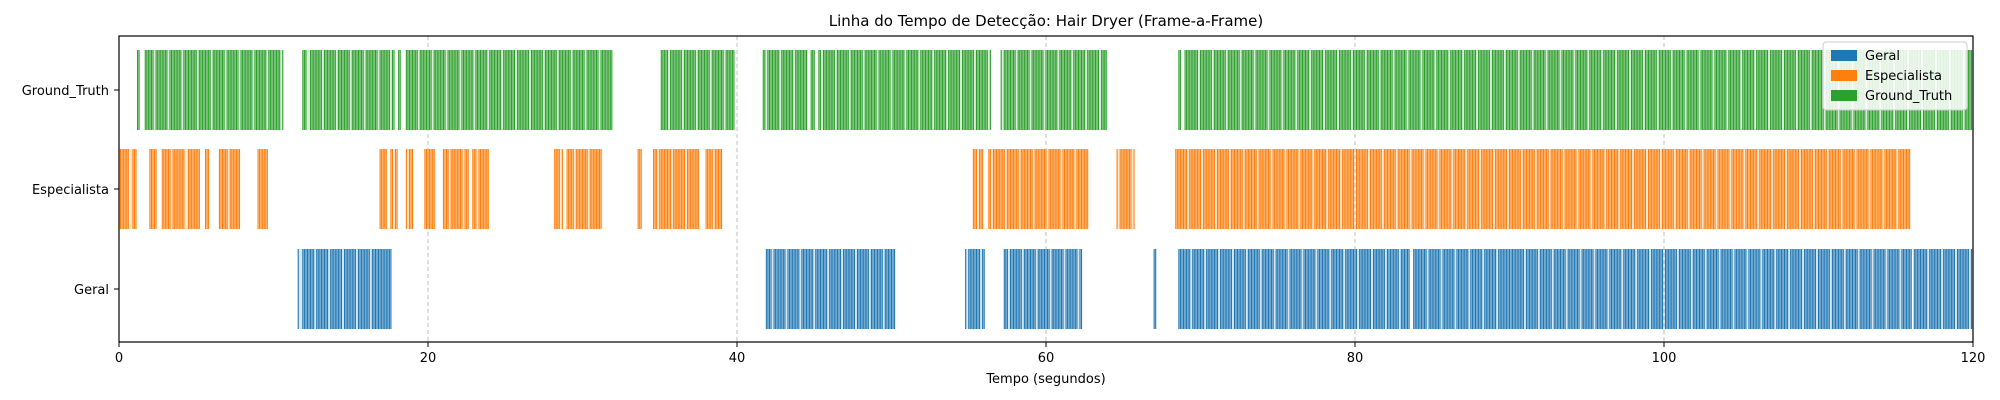 This screenshot has height=400, width=2000. What do you see at coordinates (1045, 379) in the screenshot?
I see `x-axis-label: Tempo (segundos)` at bounding box center [1045, 379].